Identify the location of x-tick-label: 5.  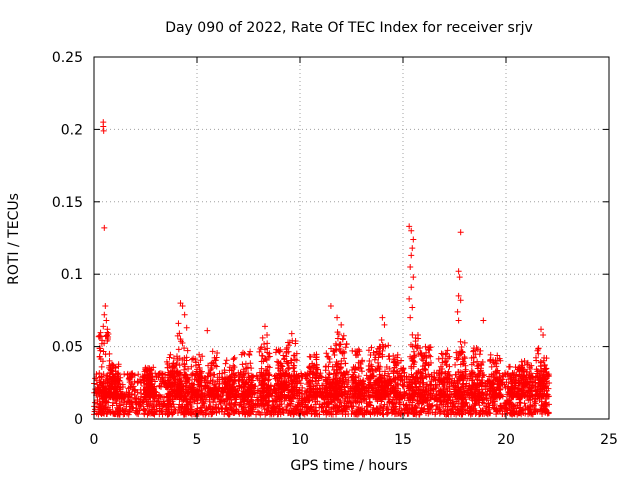
(197, 440).